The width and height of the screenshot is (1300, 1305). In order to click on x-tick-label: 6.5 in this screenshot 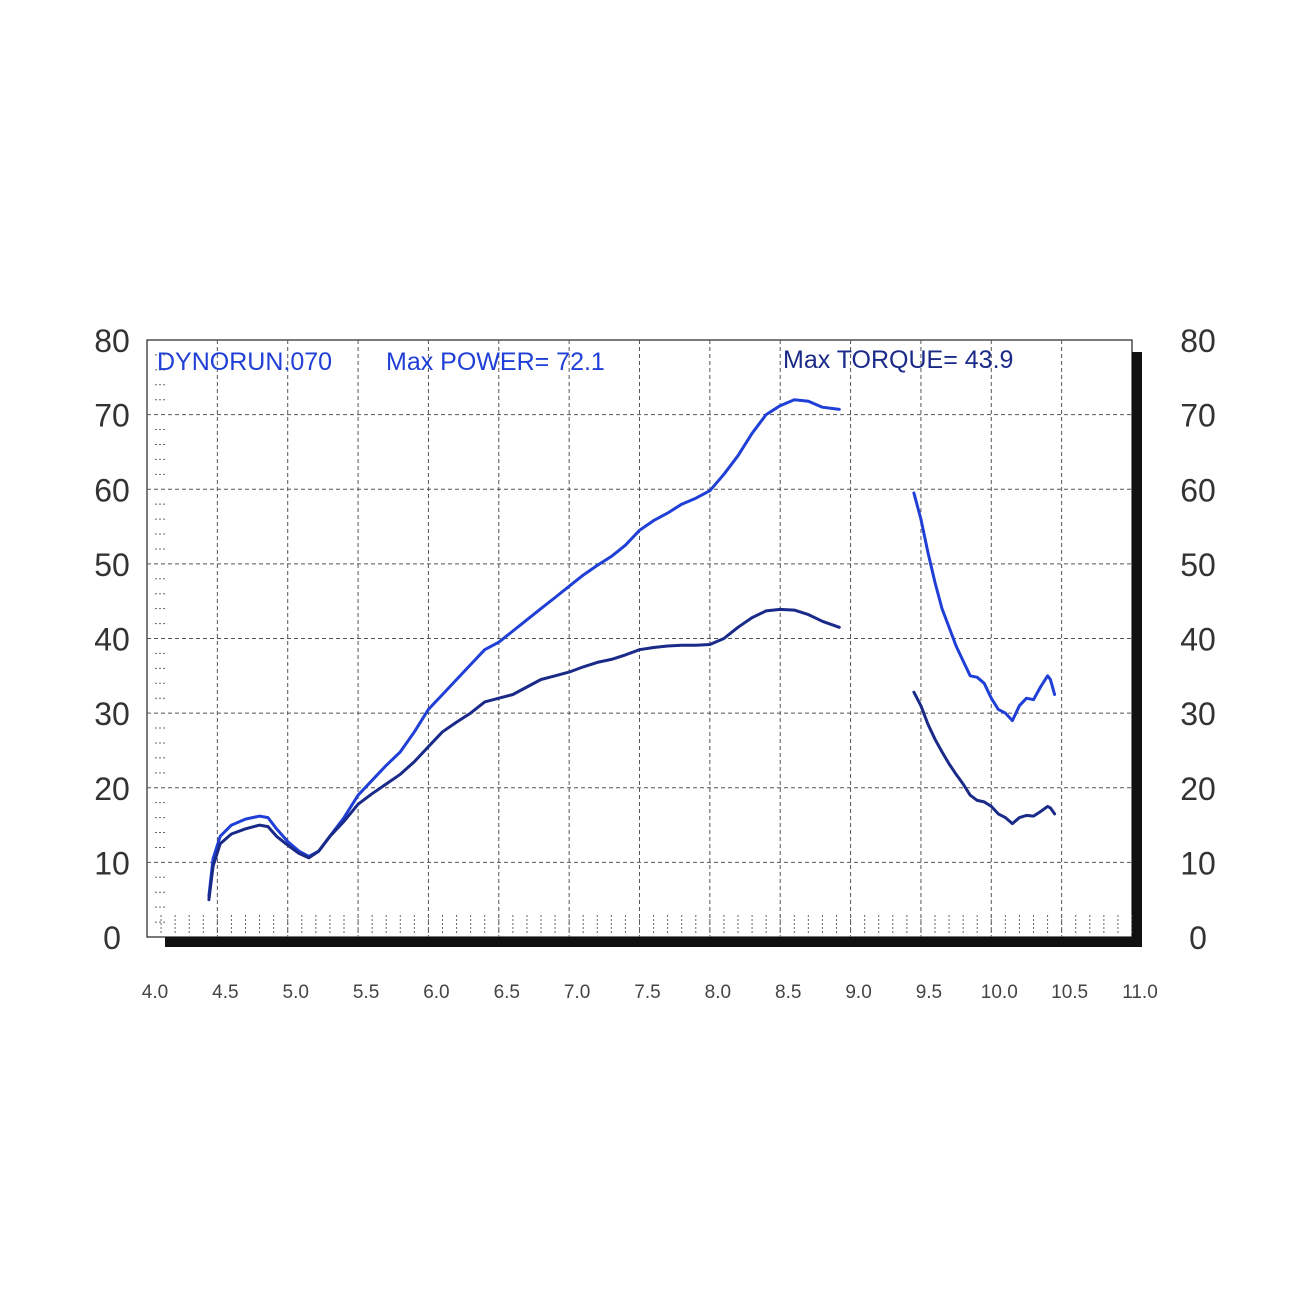, I will do `click(507, 992)`.